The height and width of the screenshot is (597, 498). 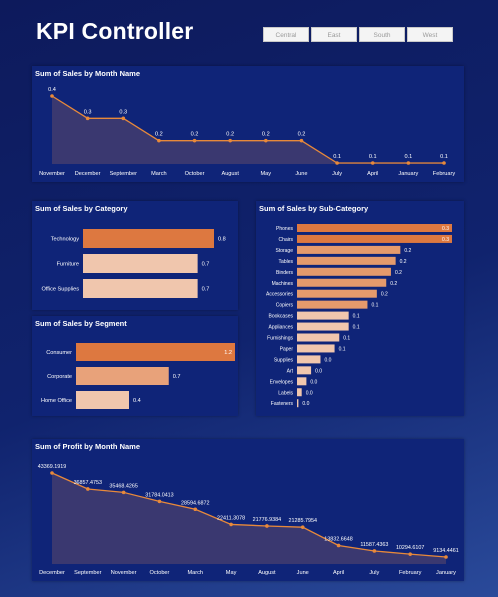 What do you see at coordinates (195, 573) in the screenshot?
I see `x-tick-label: March` at bounding box center [195, 573].